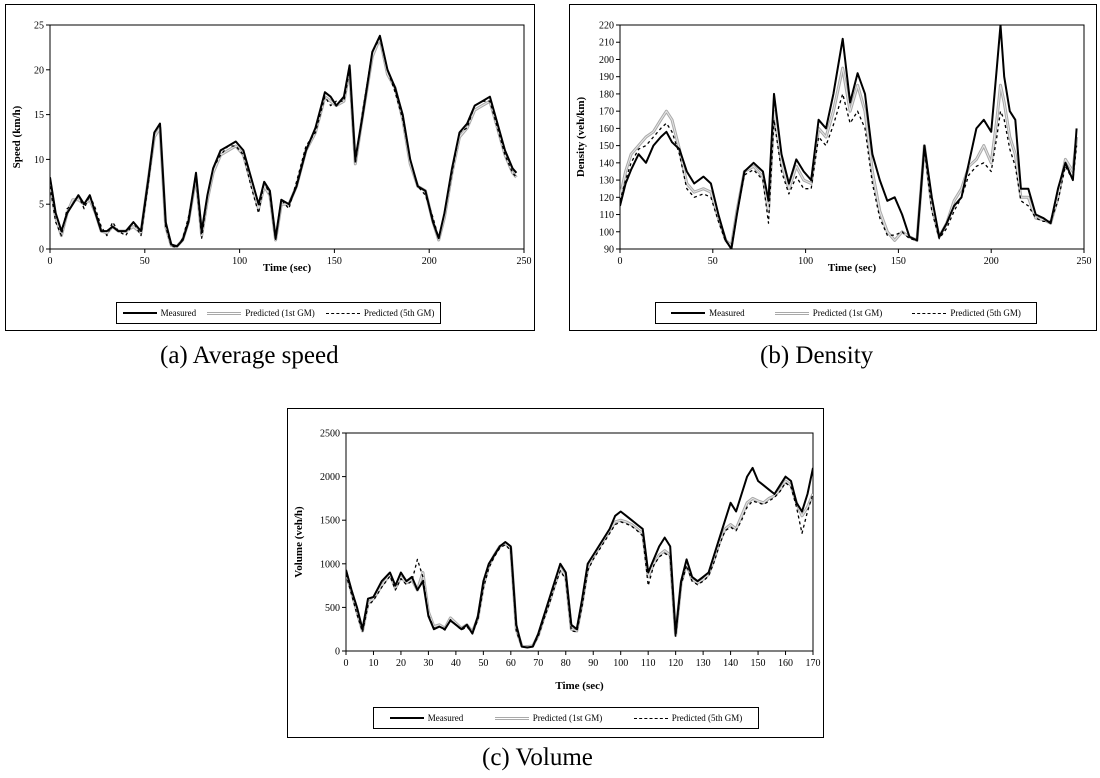 The height and width of the screenshot is (778, 1100). Describe the element at coordinates (593, 663) in the screenshot. I see `x-tick-label: 90` at that location.